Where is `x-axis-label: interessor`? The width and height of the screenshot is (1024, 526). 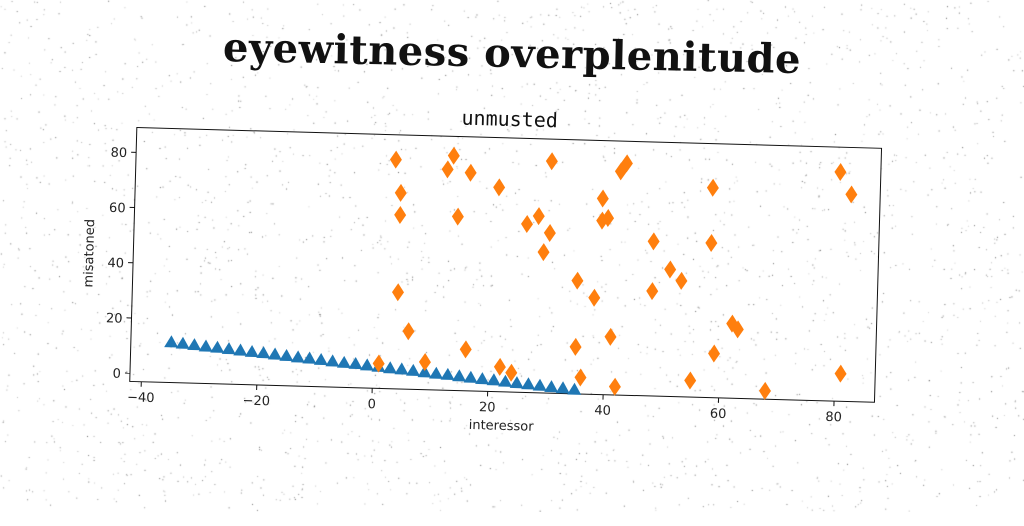
x-axis-label: interessor is located at coordinates (502, 426).